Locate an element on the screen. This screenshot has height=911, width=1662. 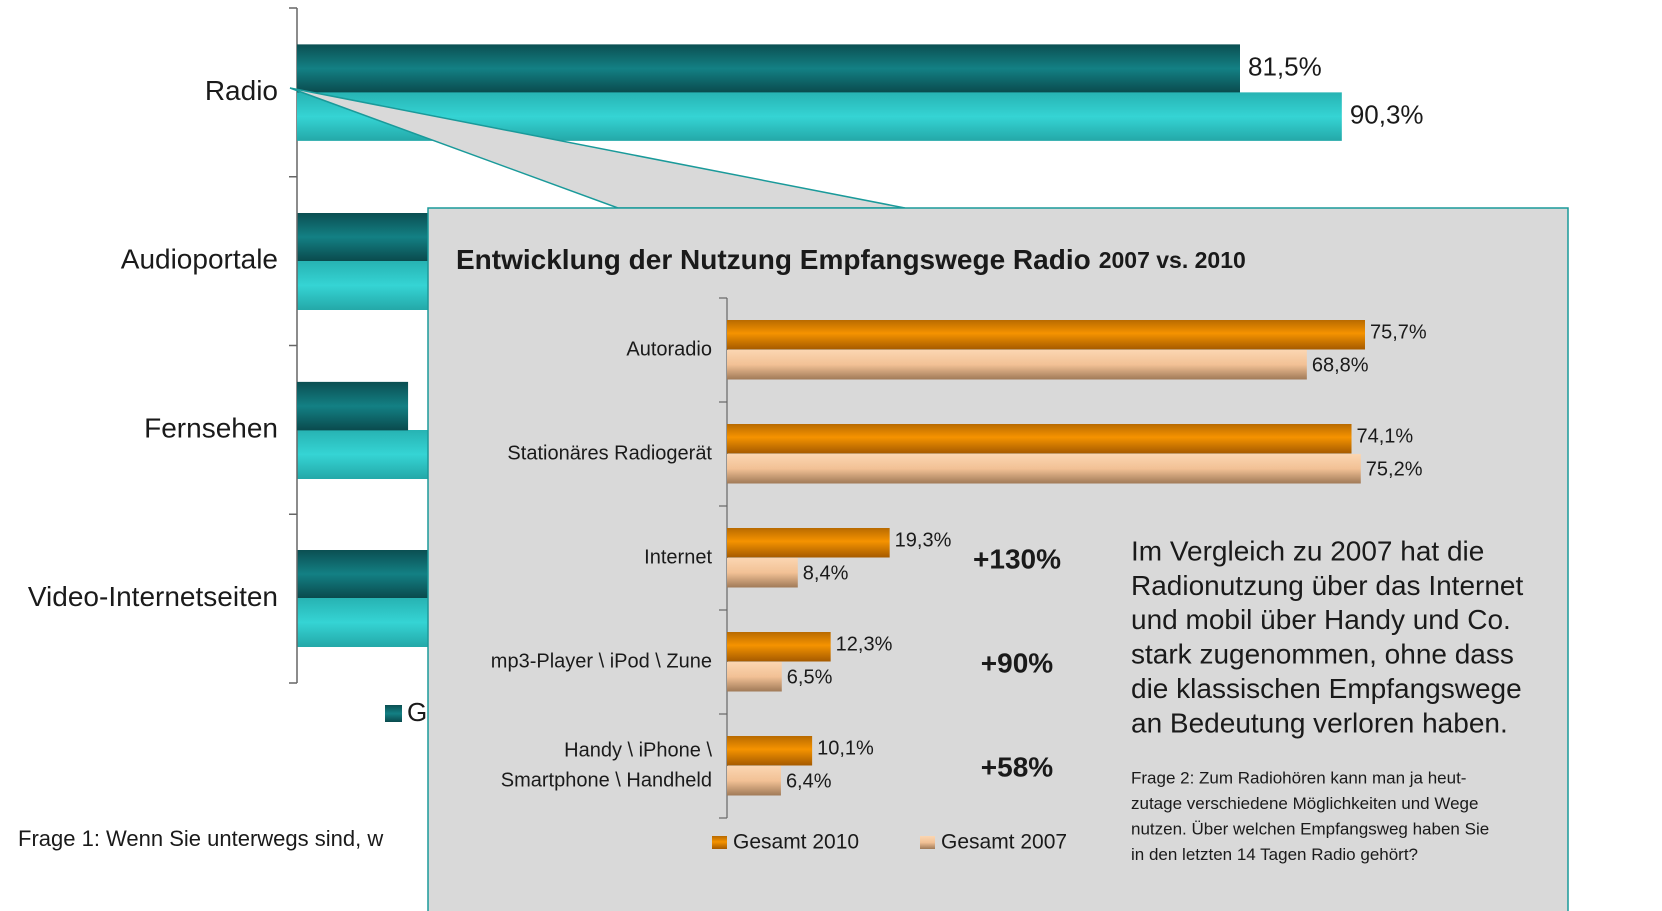
value-label: 19,3% is located at coordinates (923, 540).